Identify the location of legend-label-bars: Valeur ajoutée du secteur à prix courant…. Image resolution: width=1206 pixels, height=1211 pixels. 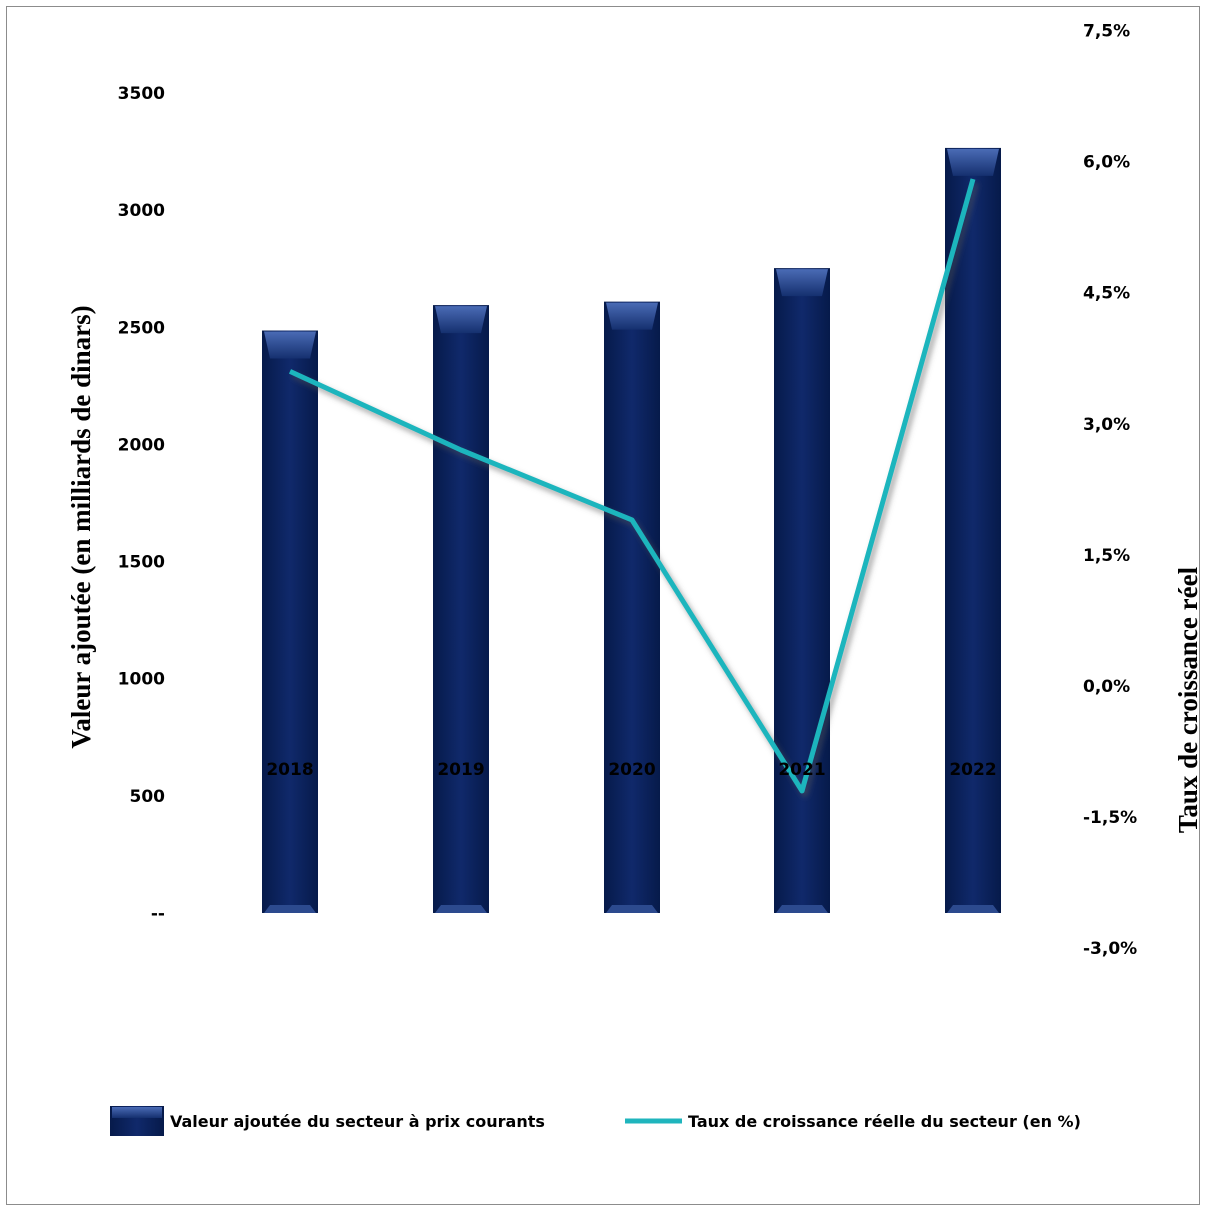
(357, 1121).